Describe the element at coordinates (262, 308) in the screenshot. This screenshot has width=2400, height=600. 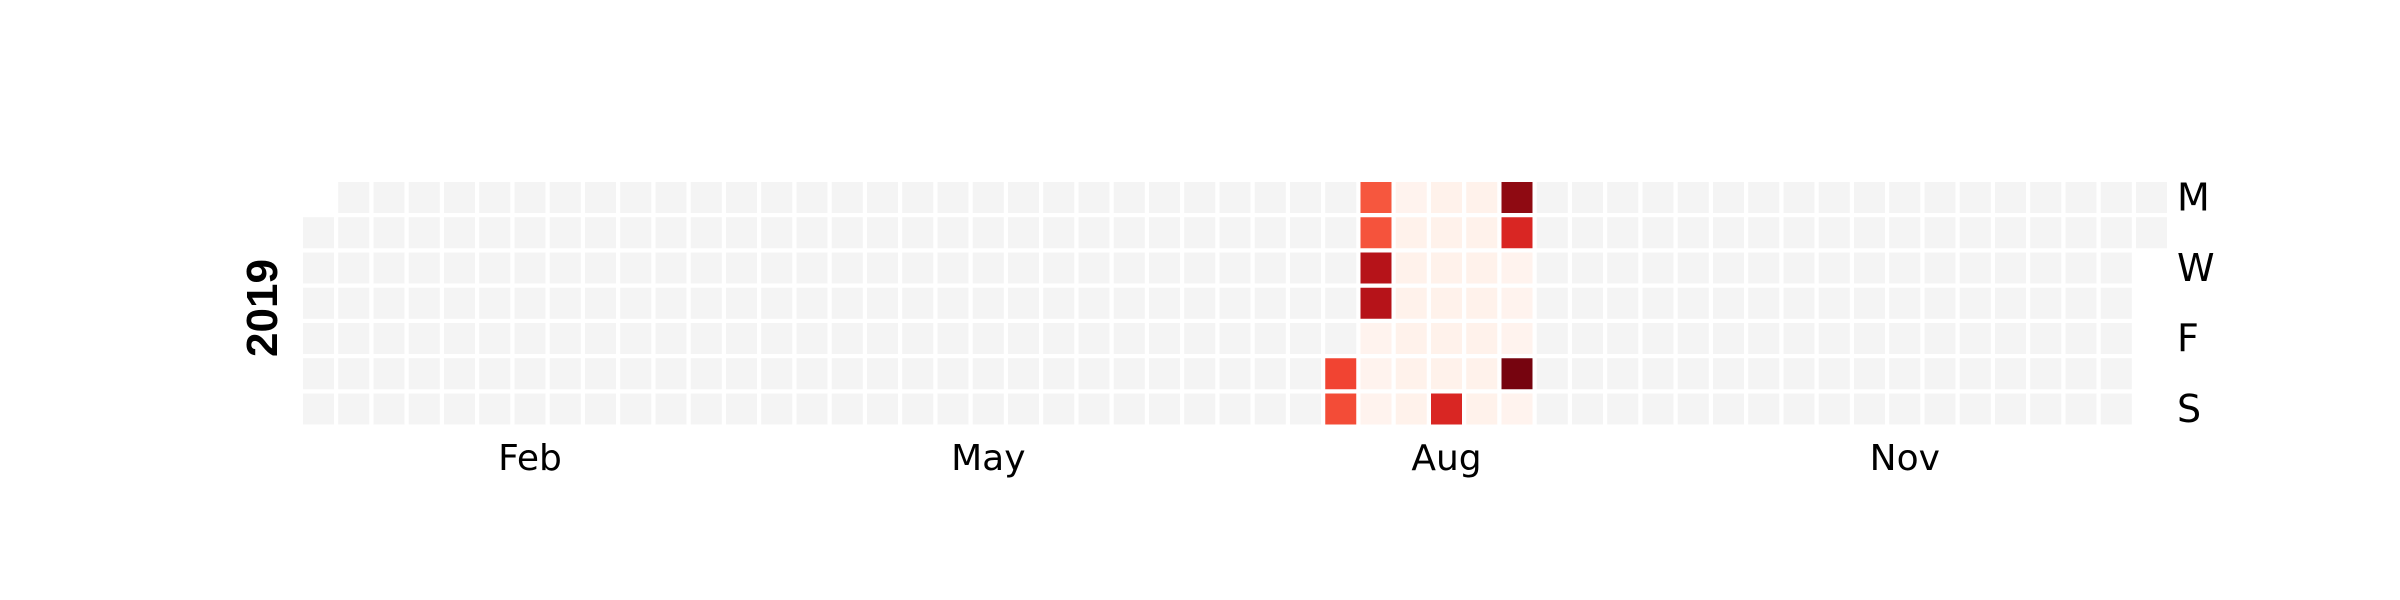
I see `year-label: 2019` at that location.